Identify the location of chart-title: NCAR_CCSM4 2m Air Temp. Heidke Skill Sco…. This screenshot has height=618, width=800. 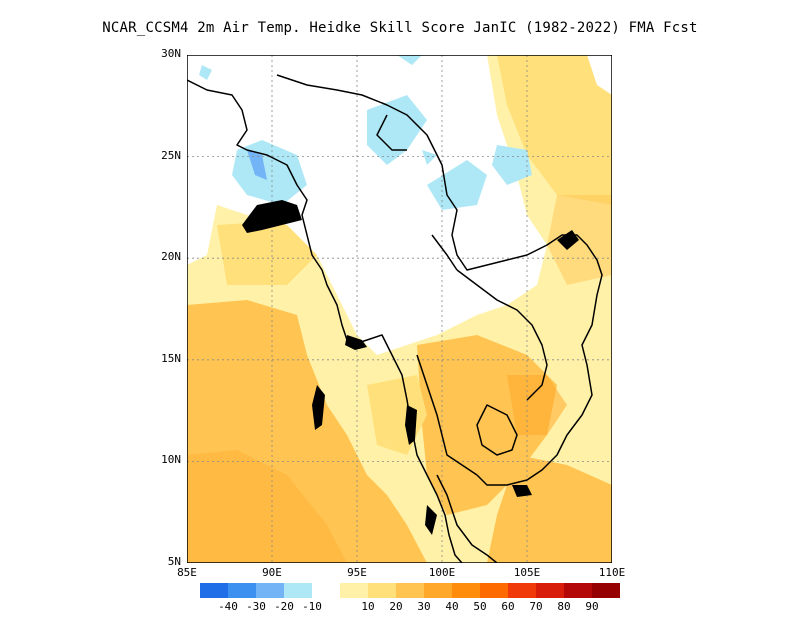
(400, 28).